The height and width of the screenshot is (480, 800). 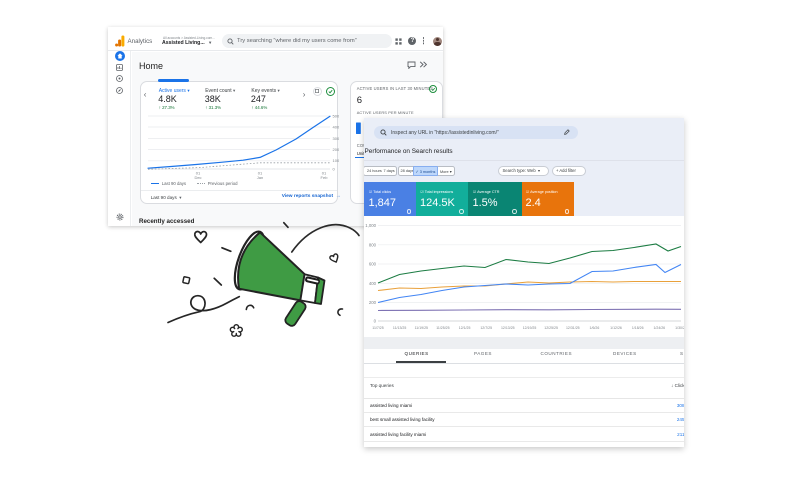 I want to click on svg-text: 100, so click(x=335, y=160).